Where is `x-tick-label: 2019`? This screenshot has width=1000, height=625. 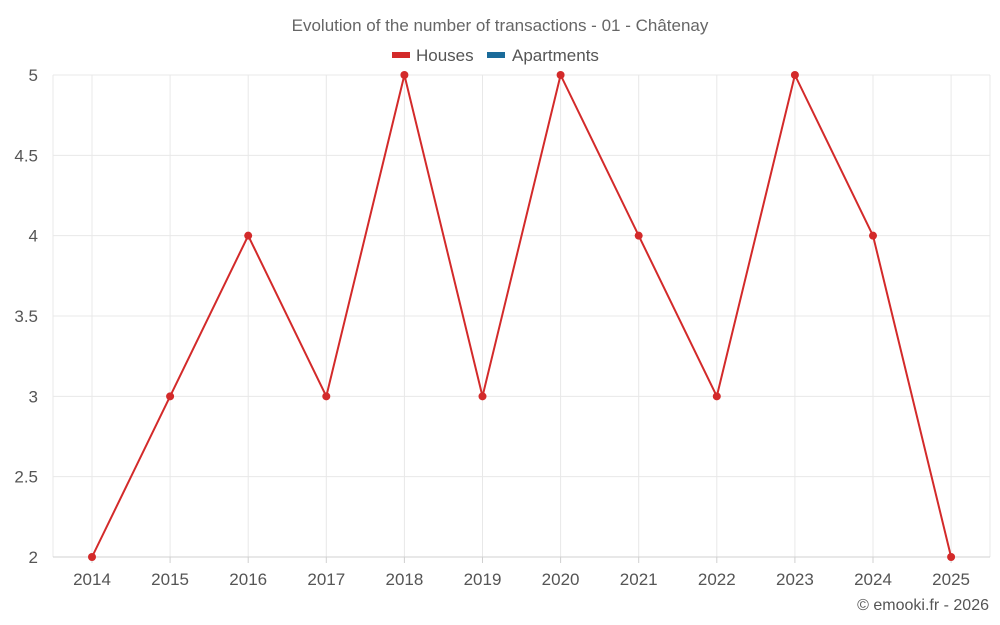 x-tick-label: 2019 is located at coordinates (483, 579).